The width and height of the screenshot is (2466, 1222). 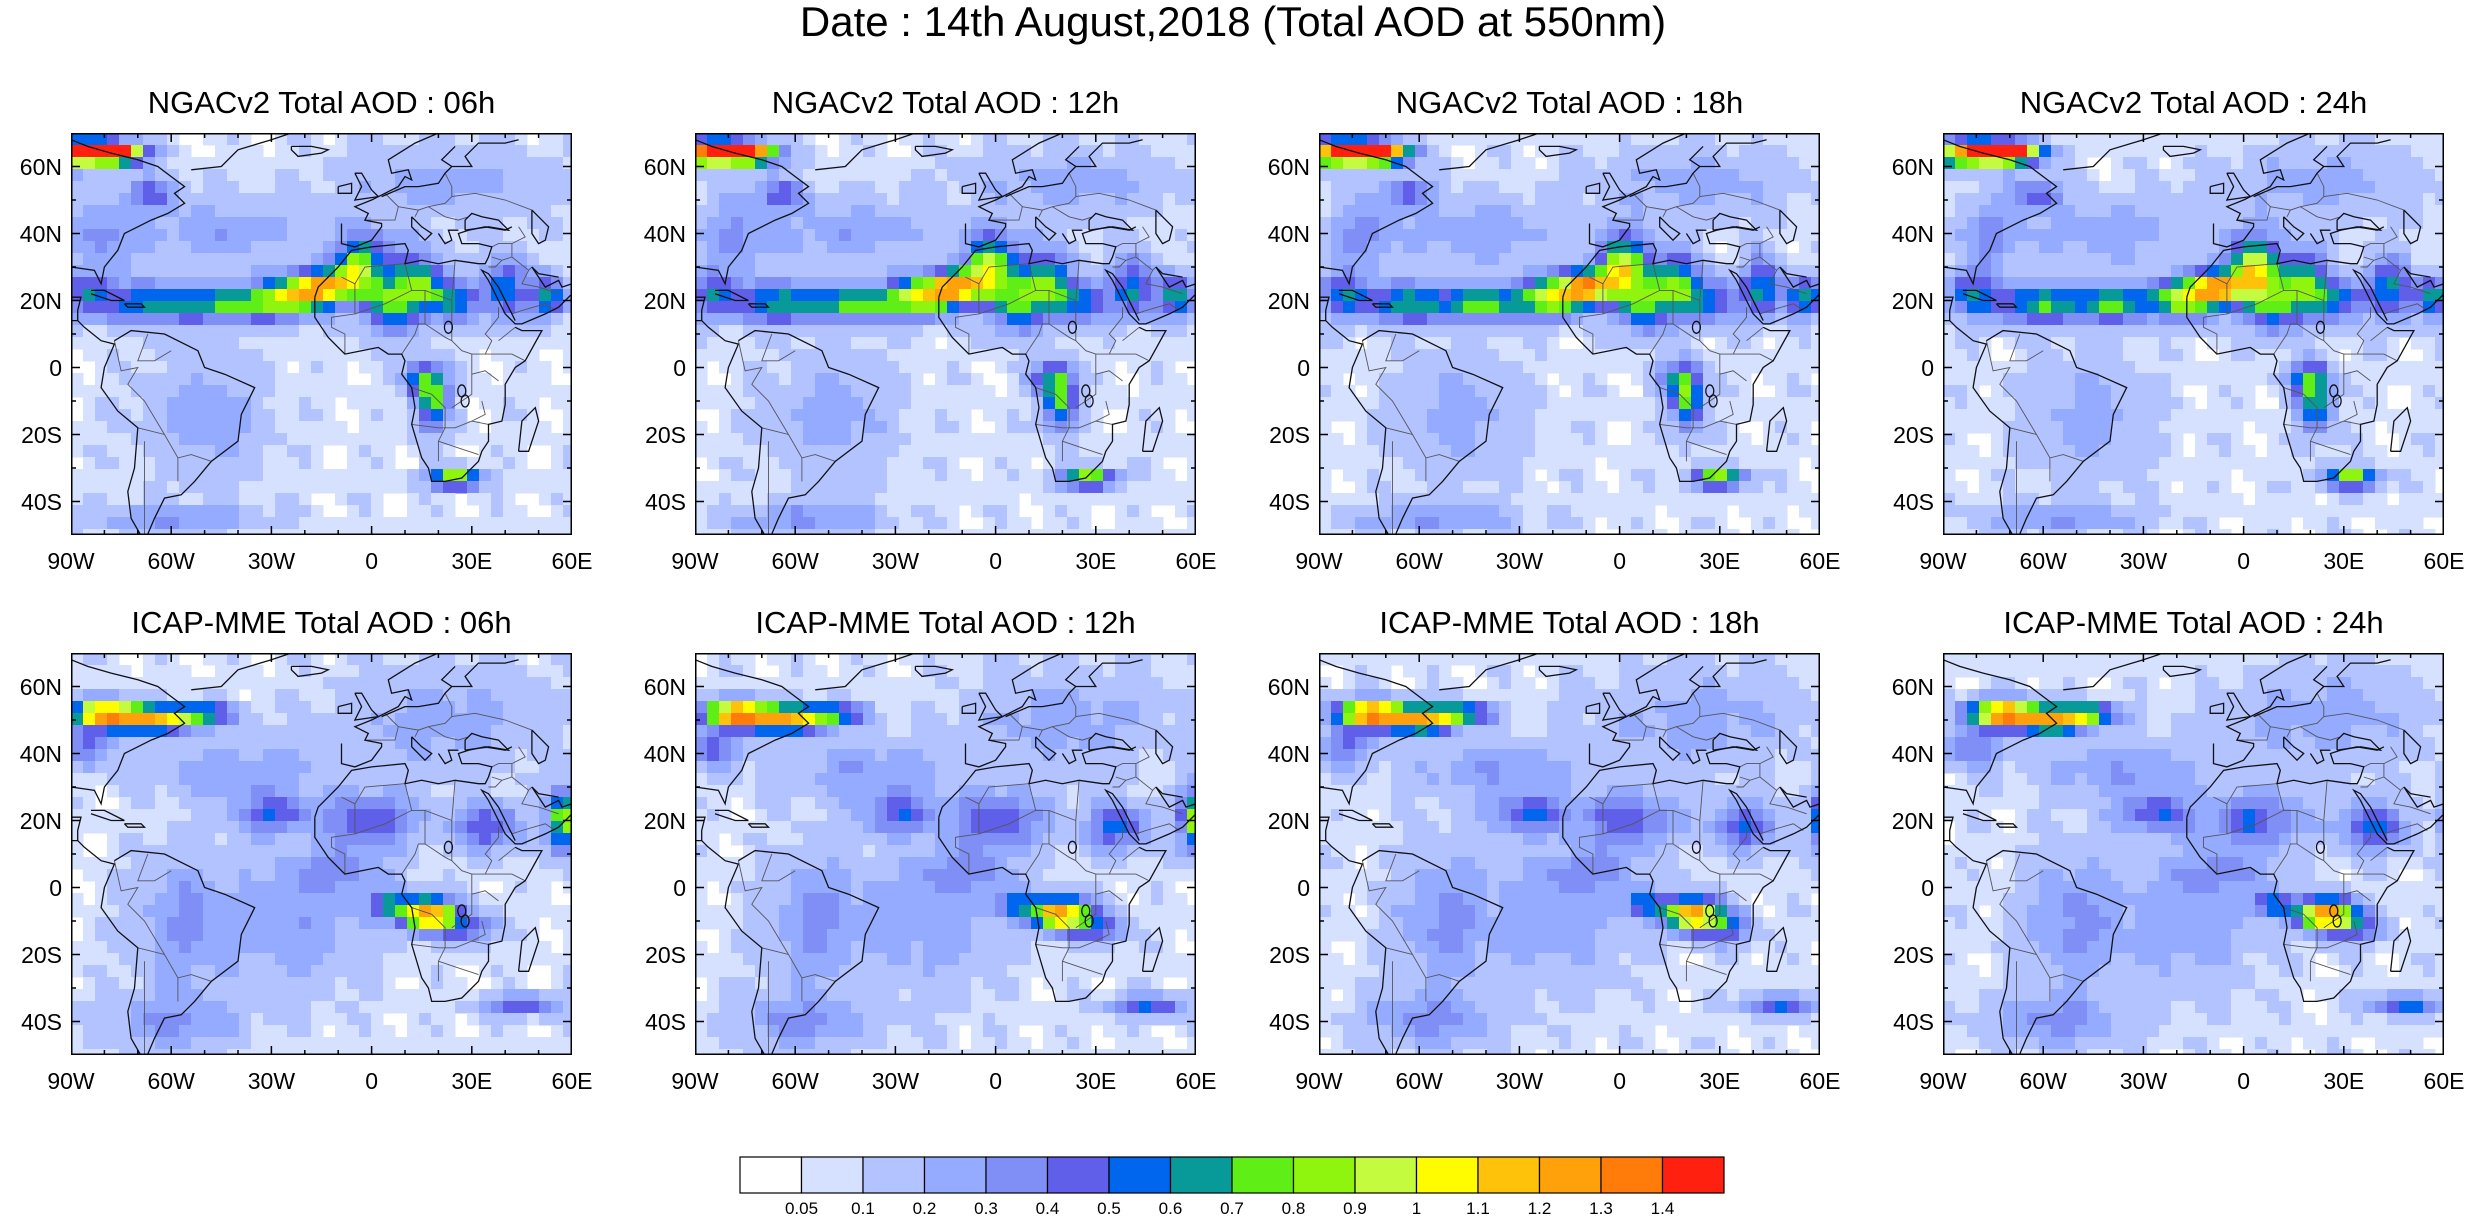 I want to click on colorbar-label: 1.4, so click(x=1662, y=1208).